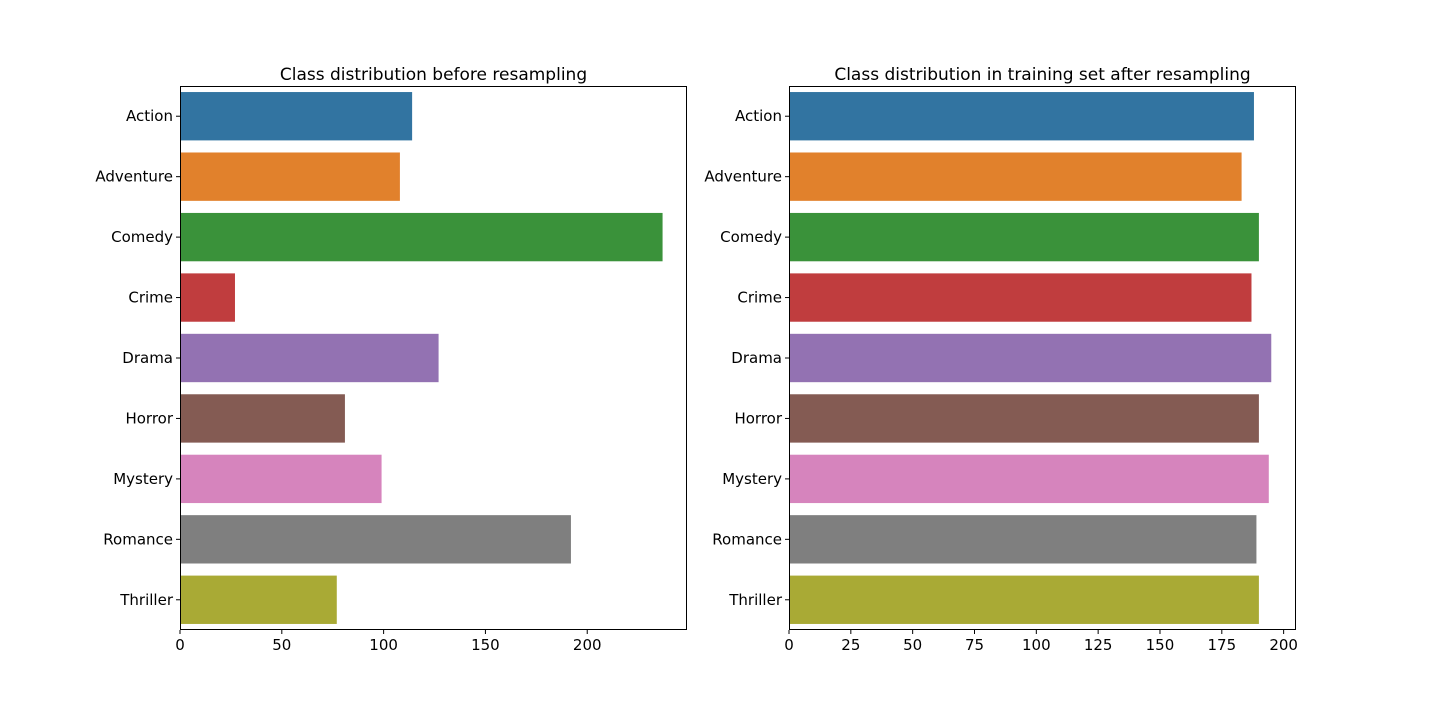 The image size is (1440, 720). Describe the element at coordinates (1098, 645) in the screenshot. I see `x-tick-label: 125` at that location.